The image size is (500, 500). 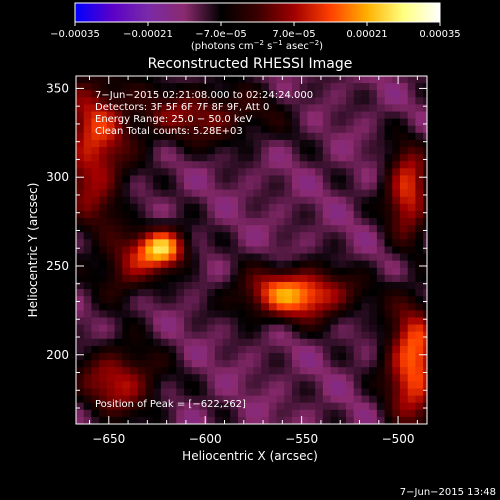 I want to click on y-tick-label: 200, so click(x=57, y=355).